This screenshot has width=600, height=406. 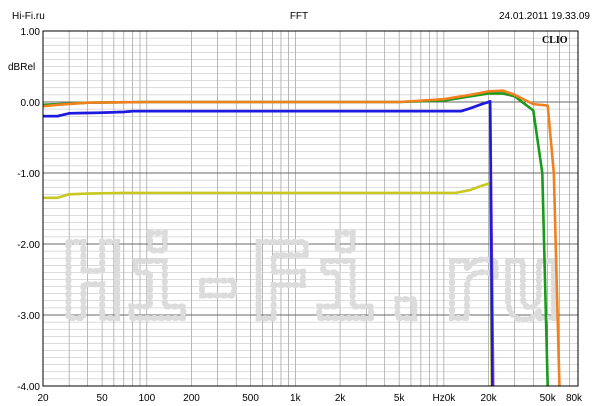 I want to click on x-tick-label: 5k, so click(x=400, y=398).